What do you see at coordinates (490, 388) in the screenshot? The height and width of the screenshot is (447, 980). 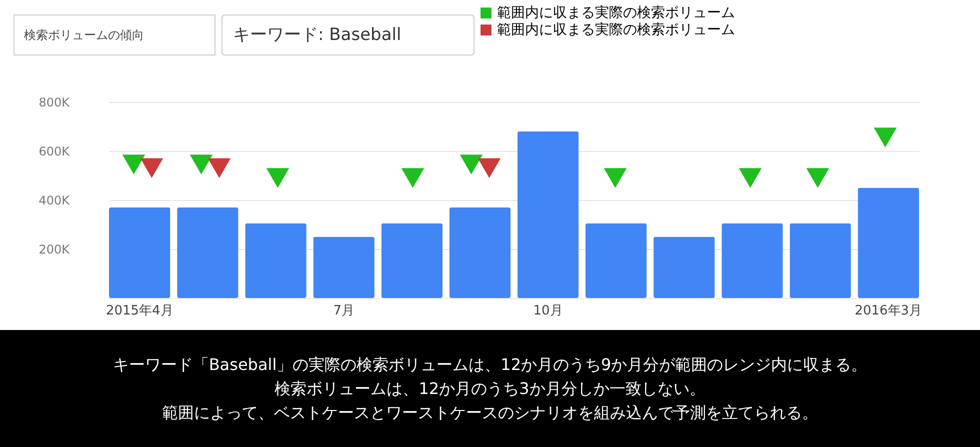 I see `text: 検索ボリュームは、12か月のうち3か月分しか一致しない。` at bounding box center [490, 388].